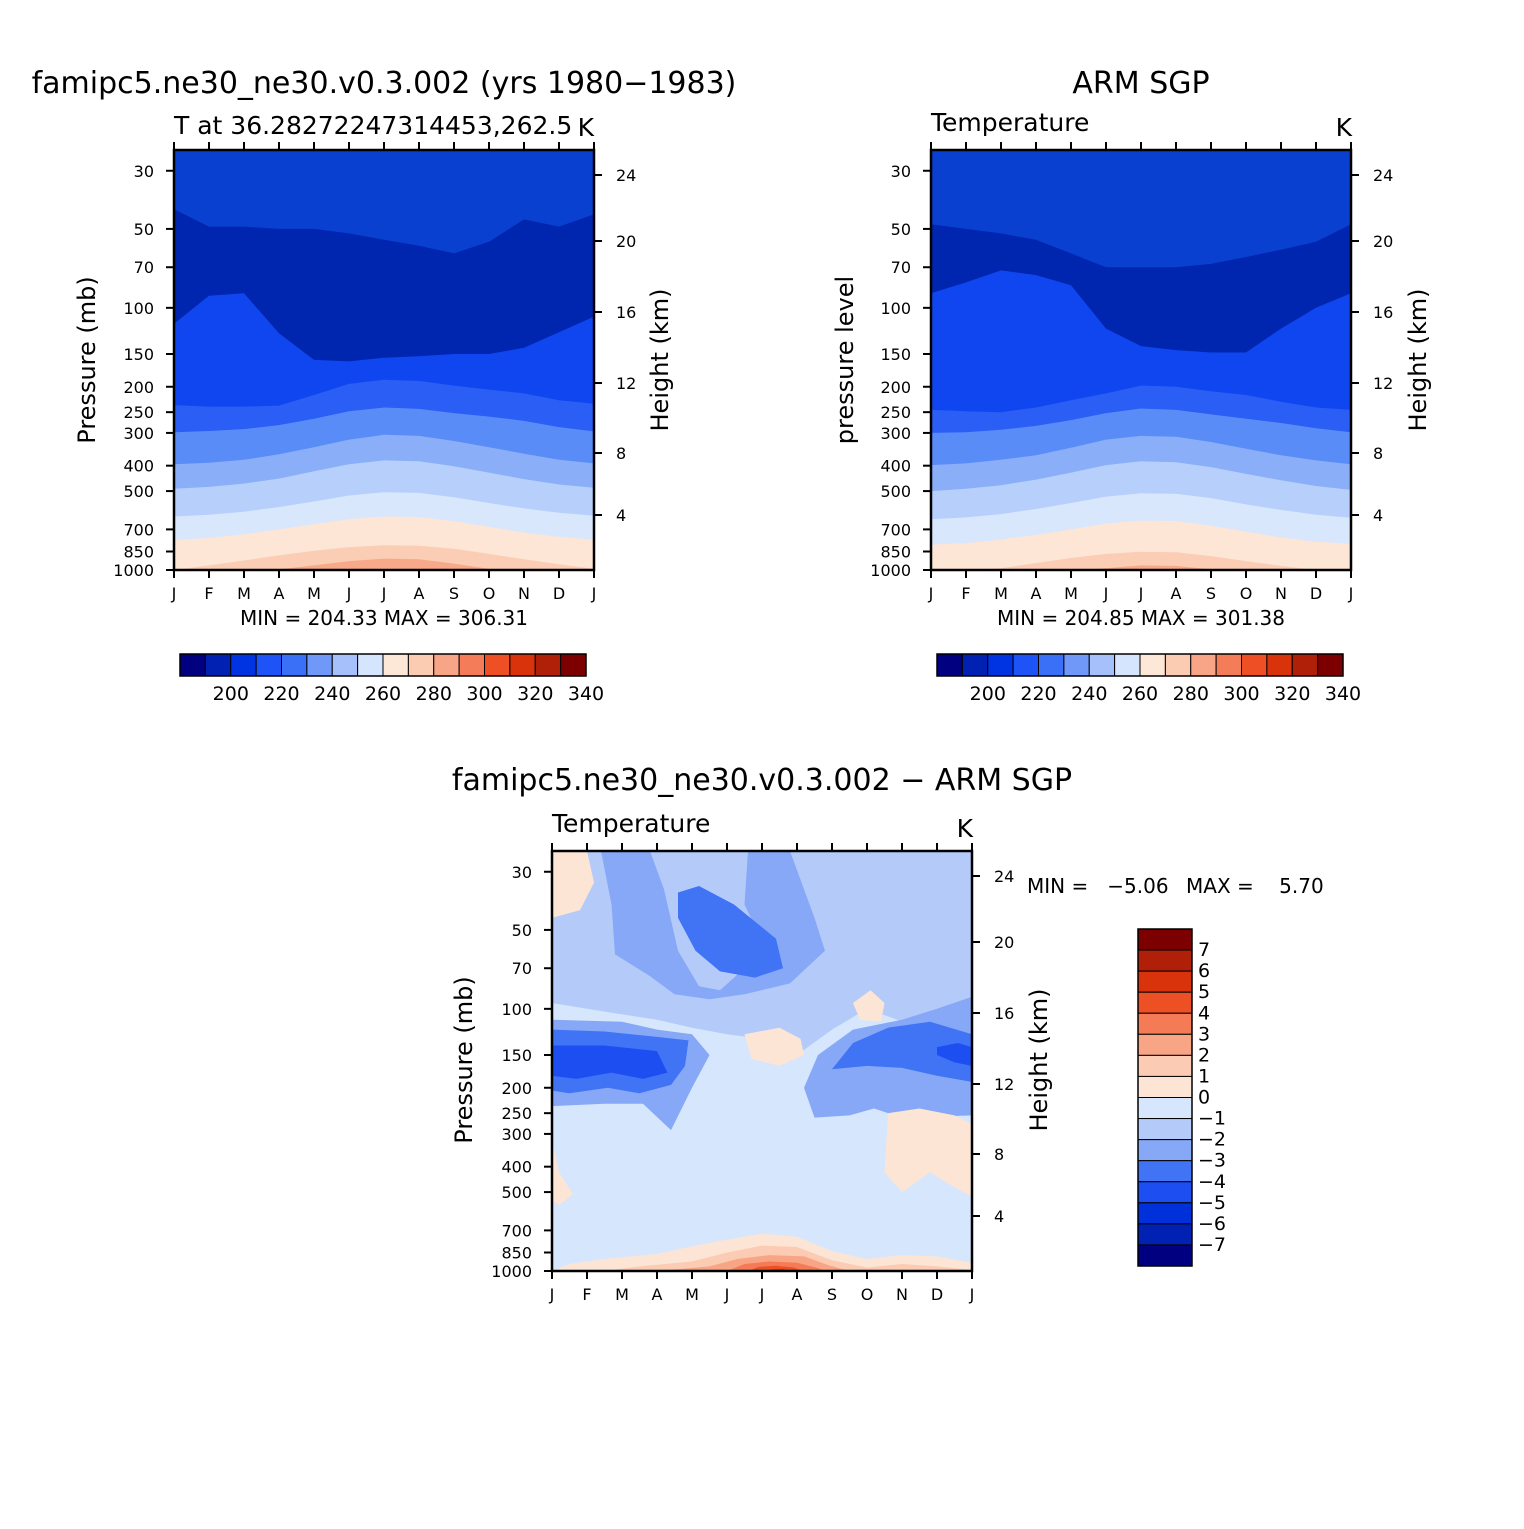 This screenshot has width=1524, height=1529. Describe the element at coordinates (1241, 694) in the screenshot. I see `colorbar-label: 300` at that location.